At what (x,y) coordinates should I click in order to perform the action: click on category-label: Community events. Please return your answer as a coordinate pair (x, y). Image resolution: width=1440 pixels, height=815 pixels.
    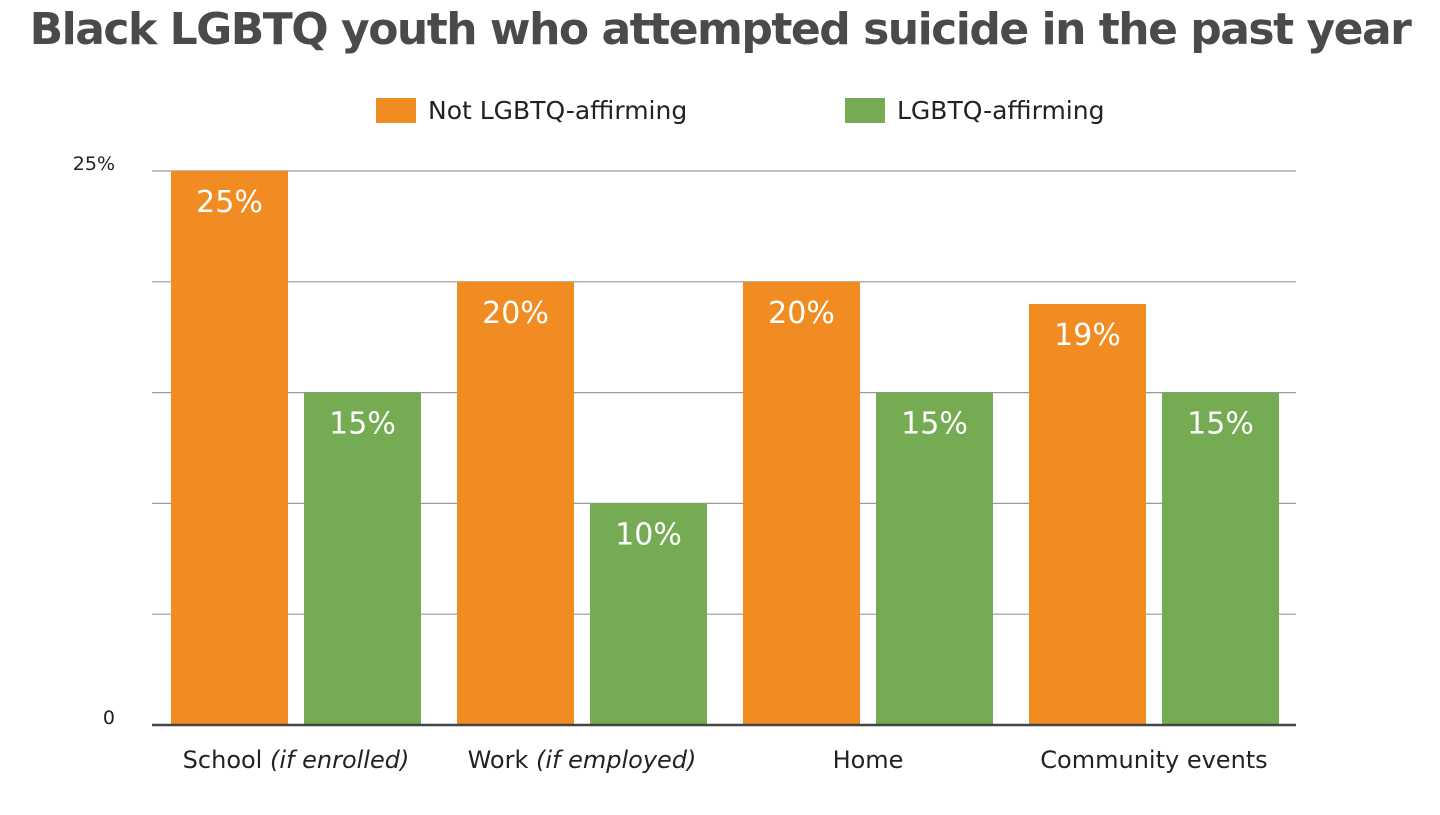
    Looking at the image, I should click on (1153, 760).